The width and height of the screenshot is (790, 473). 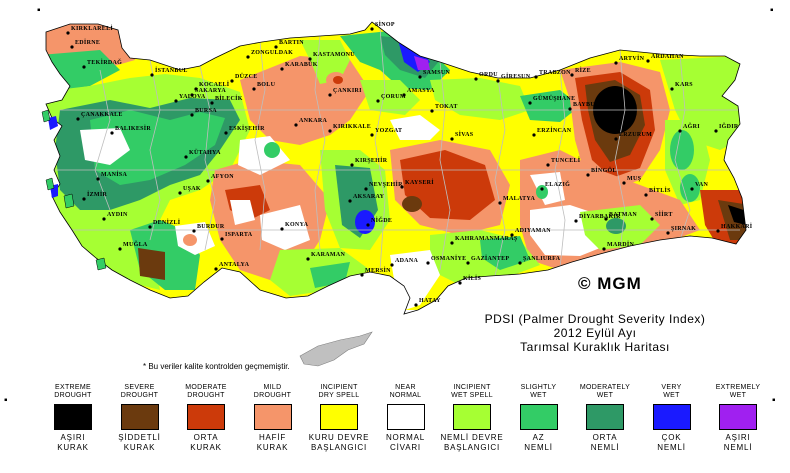 What do you see at coordinates (604, 170) in the screenshot?
I see `city-label-bi-ng-l: BİNGÖL` at bounding box center [604, 170].